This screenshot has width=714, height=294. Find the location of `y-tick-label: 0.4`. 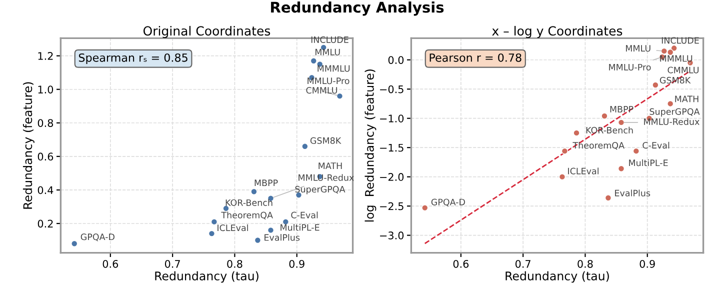

y-tick-label: 0.4 is located at coordinates (46, 190).